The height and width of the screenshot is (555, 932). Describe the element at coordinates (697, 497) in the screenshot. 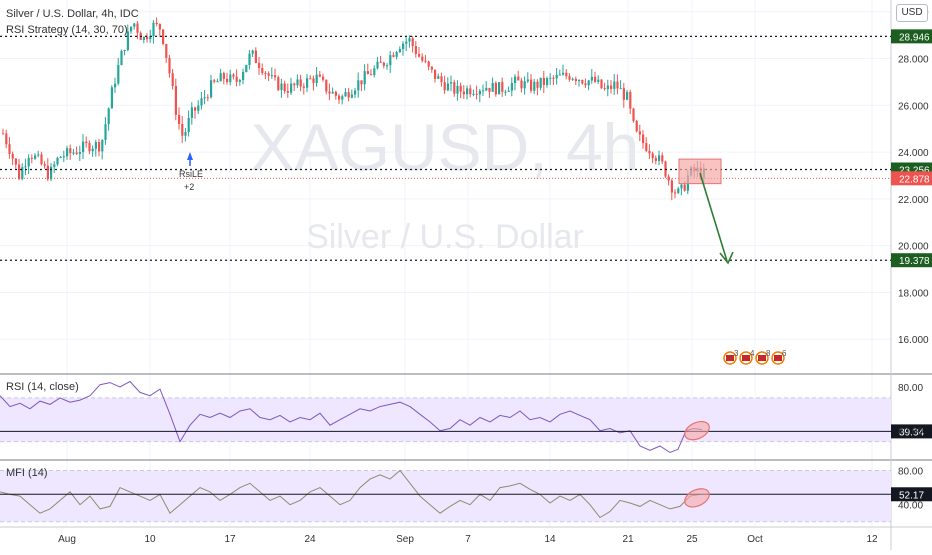

I see `mfi-highlight-ellipse` at that location.